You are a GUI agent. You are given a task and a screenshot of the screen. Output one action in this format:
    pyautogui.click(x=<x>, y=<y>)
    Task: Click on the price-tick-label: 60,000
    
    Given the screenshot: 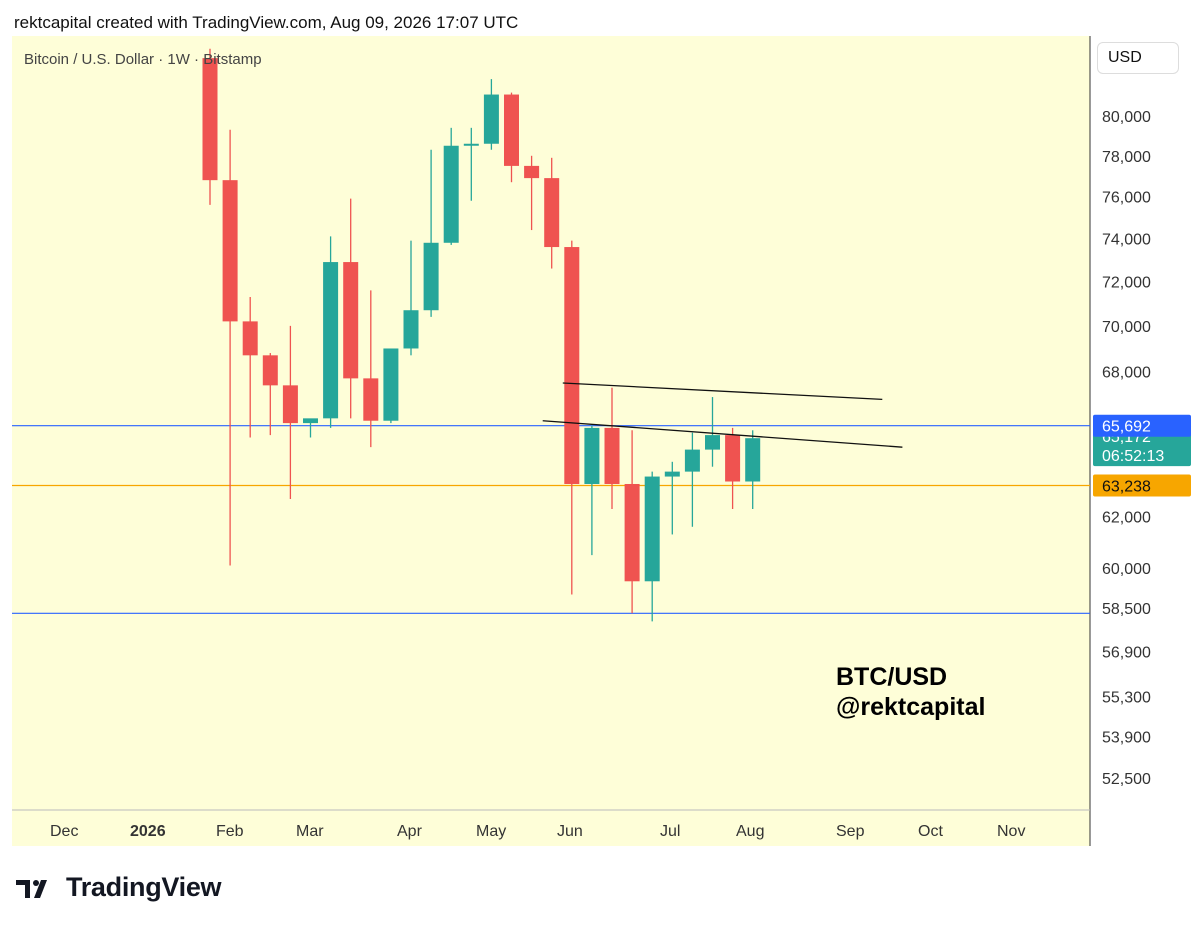 What is the action you would take?
    pyautogui.click(x=1126, y=569)
    